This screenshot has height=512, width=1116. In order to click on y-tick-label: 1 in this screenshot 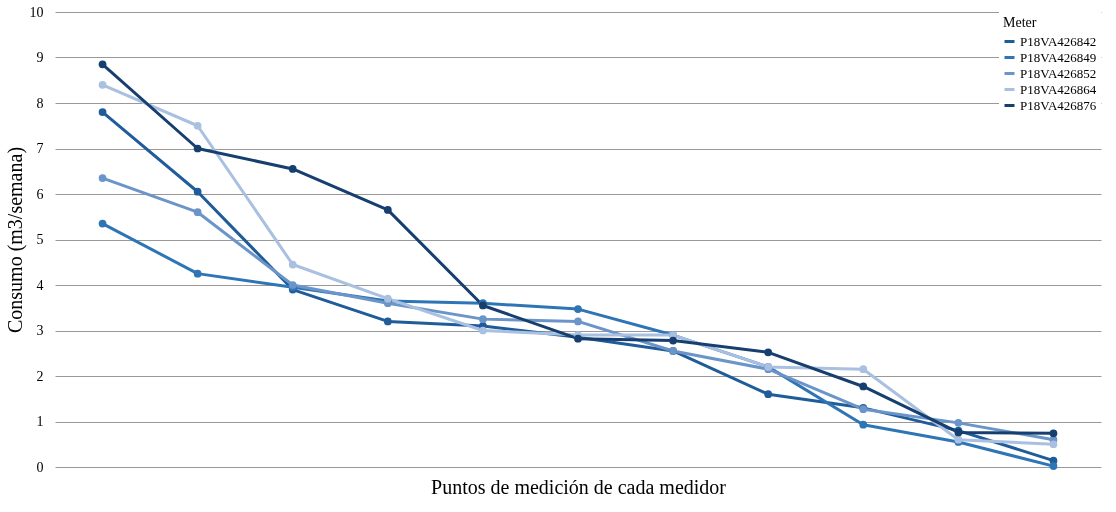, I will do `click(40, 421)`.